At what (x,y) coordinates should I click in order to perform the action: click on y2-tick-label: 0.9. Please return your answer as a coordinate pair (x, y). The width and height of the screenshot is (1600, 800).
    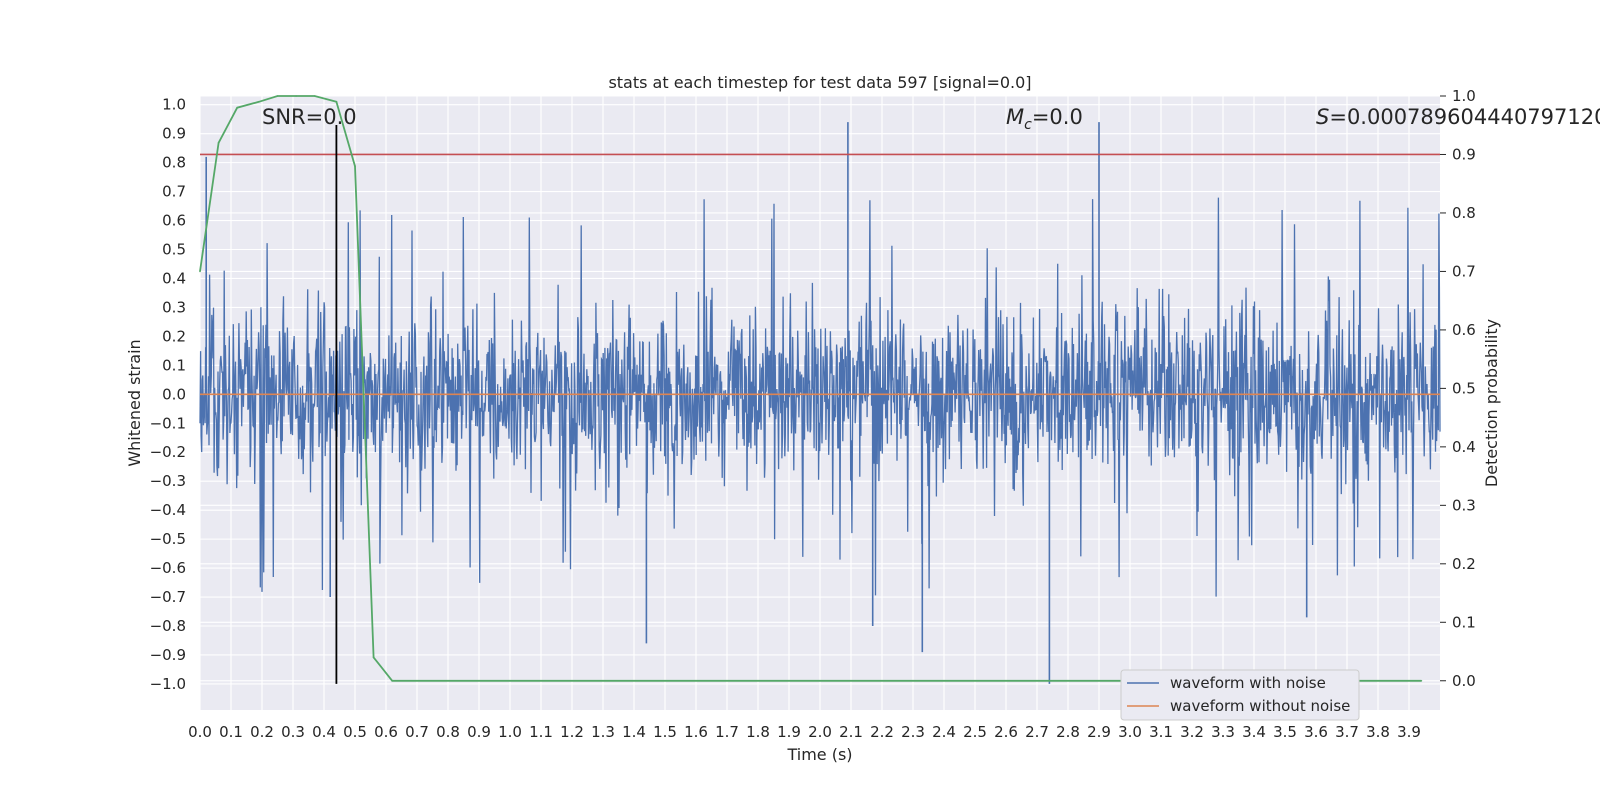
    Looking at the image, I should click on (1464, 154).